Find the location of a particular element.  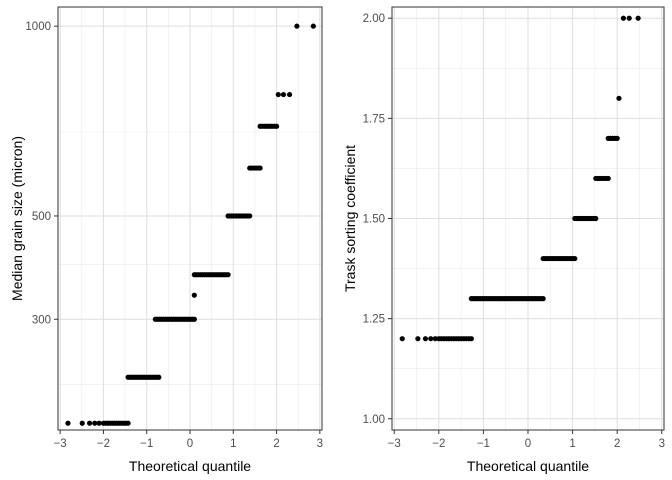

y-tick-label: 1000 is located at coordinates (38, 27).